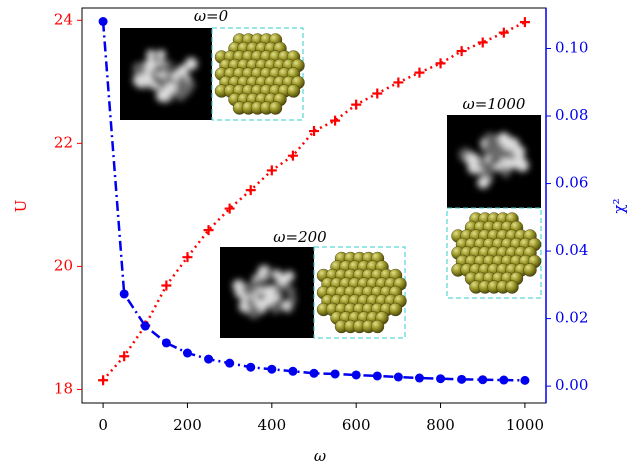 The height and width of the screenshot is (470, 639). I want to click on y-tick-label: 20, so click(63, 265).